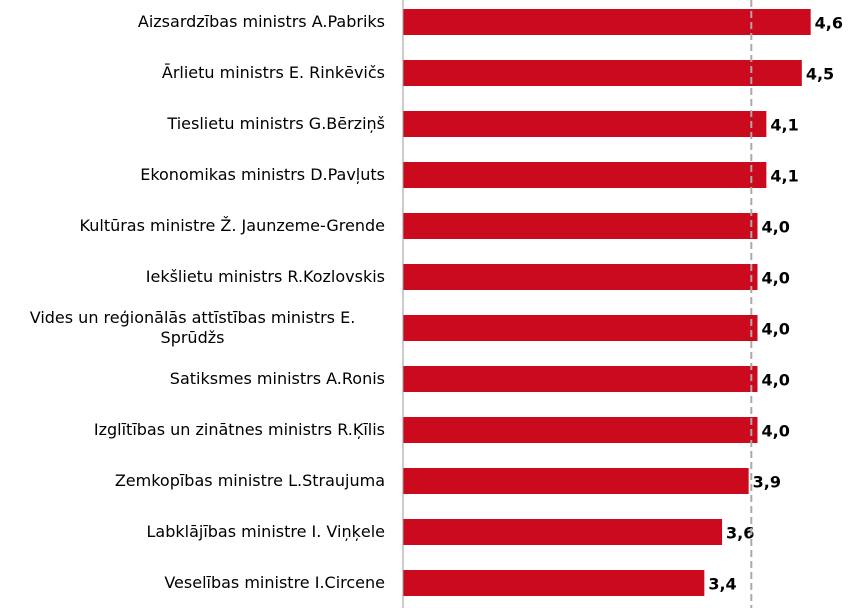  I want to click on category-text: Tieslietu ministrs G.Bērziņš, so click(276, 123).